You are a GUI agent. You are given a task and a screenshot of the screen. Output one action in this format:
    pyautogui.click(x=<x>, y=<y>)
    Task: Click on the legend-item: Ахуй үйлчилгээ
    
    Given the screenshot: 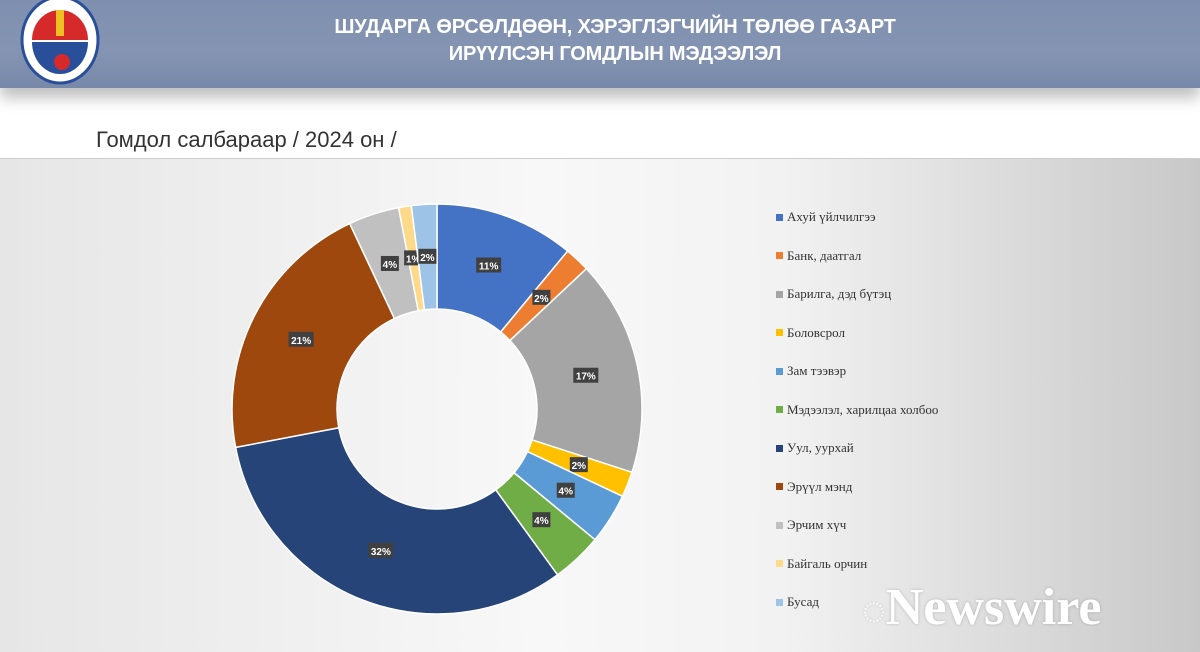 What is the action you would take?
    pyautogui.click(x=857, y=217)
    